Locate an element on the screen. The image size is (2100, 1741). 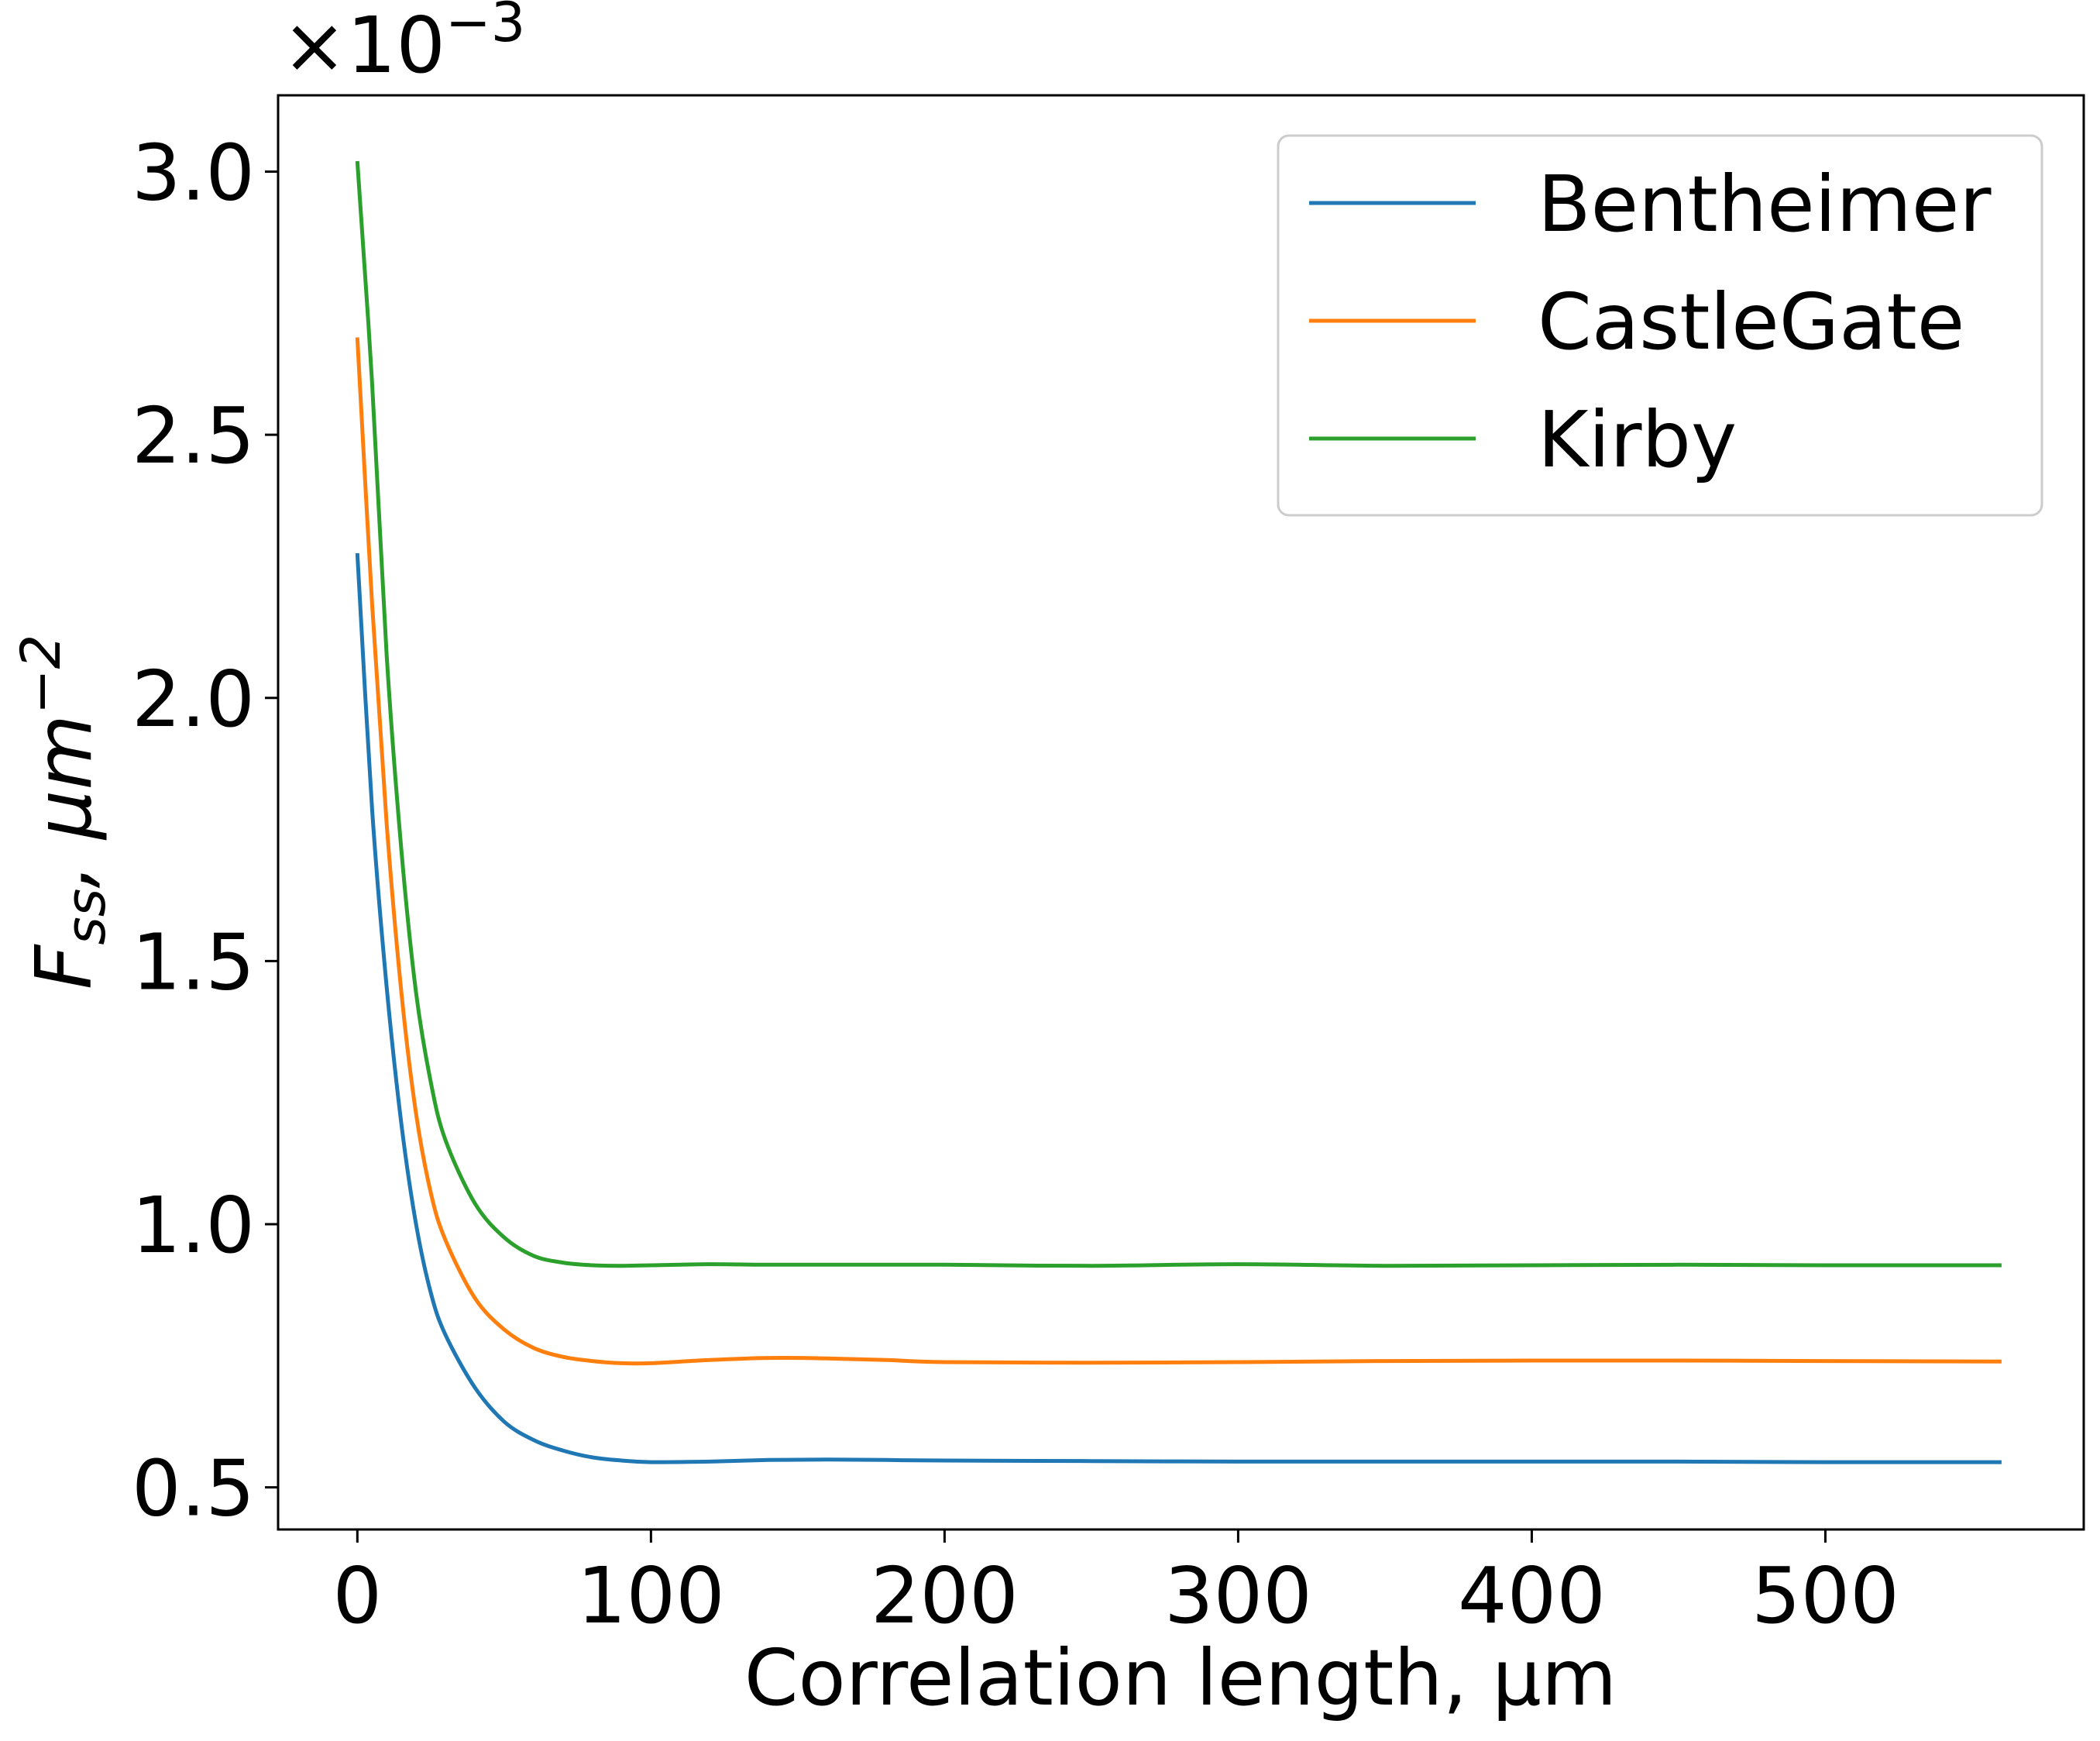
legend-entries: Bentheimer CastleGate Kirby is located at coordinates (1650, 322).